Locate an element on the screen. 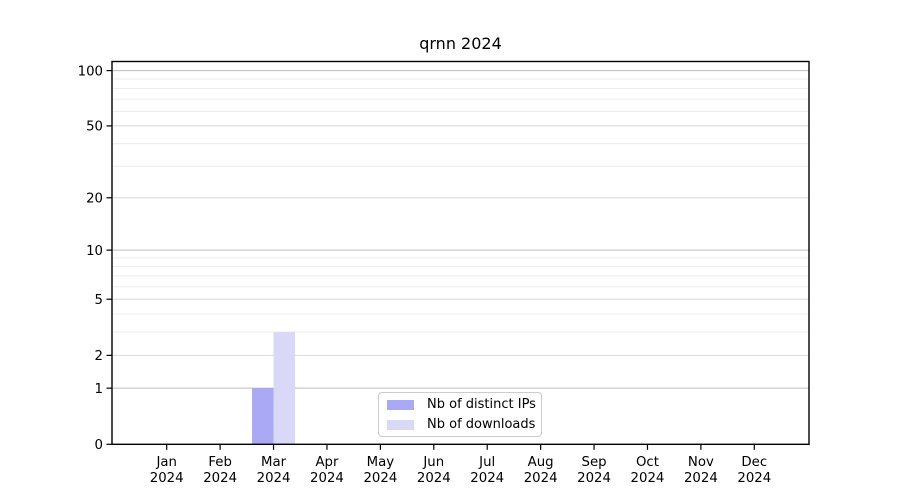  legend-label-distinct-ips: Nb of distinct IPs is located at coordinates (481, 404).